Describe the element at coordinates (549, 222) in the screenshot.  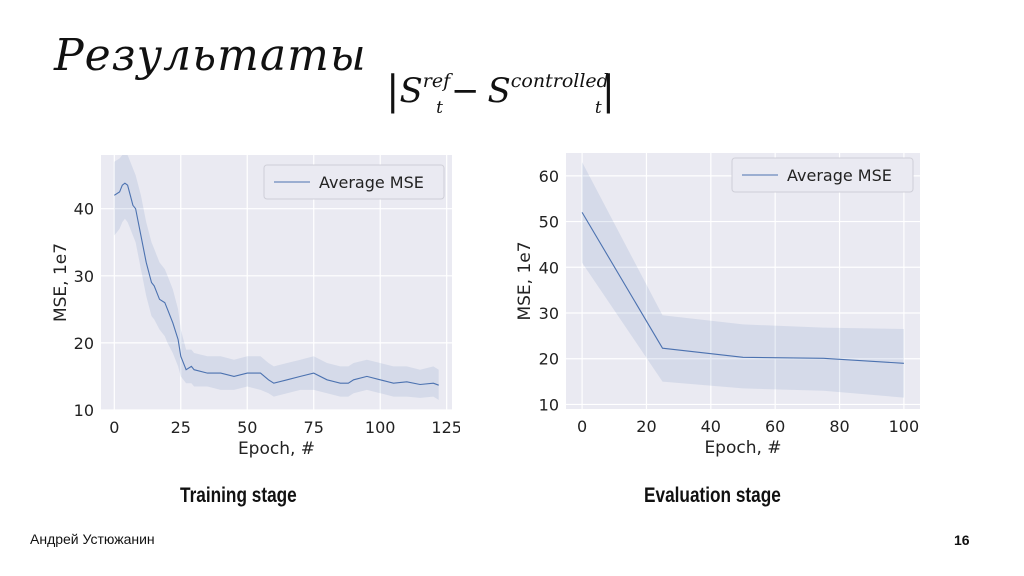
I see `y-tick-label: 50` at that location.